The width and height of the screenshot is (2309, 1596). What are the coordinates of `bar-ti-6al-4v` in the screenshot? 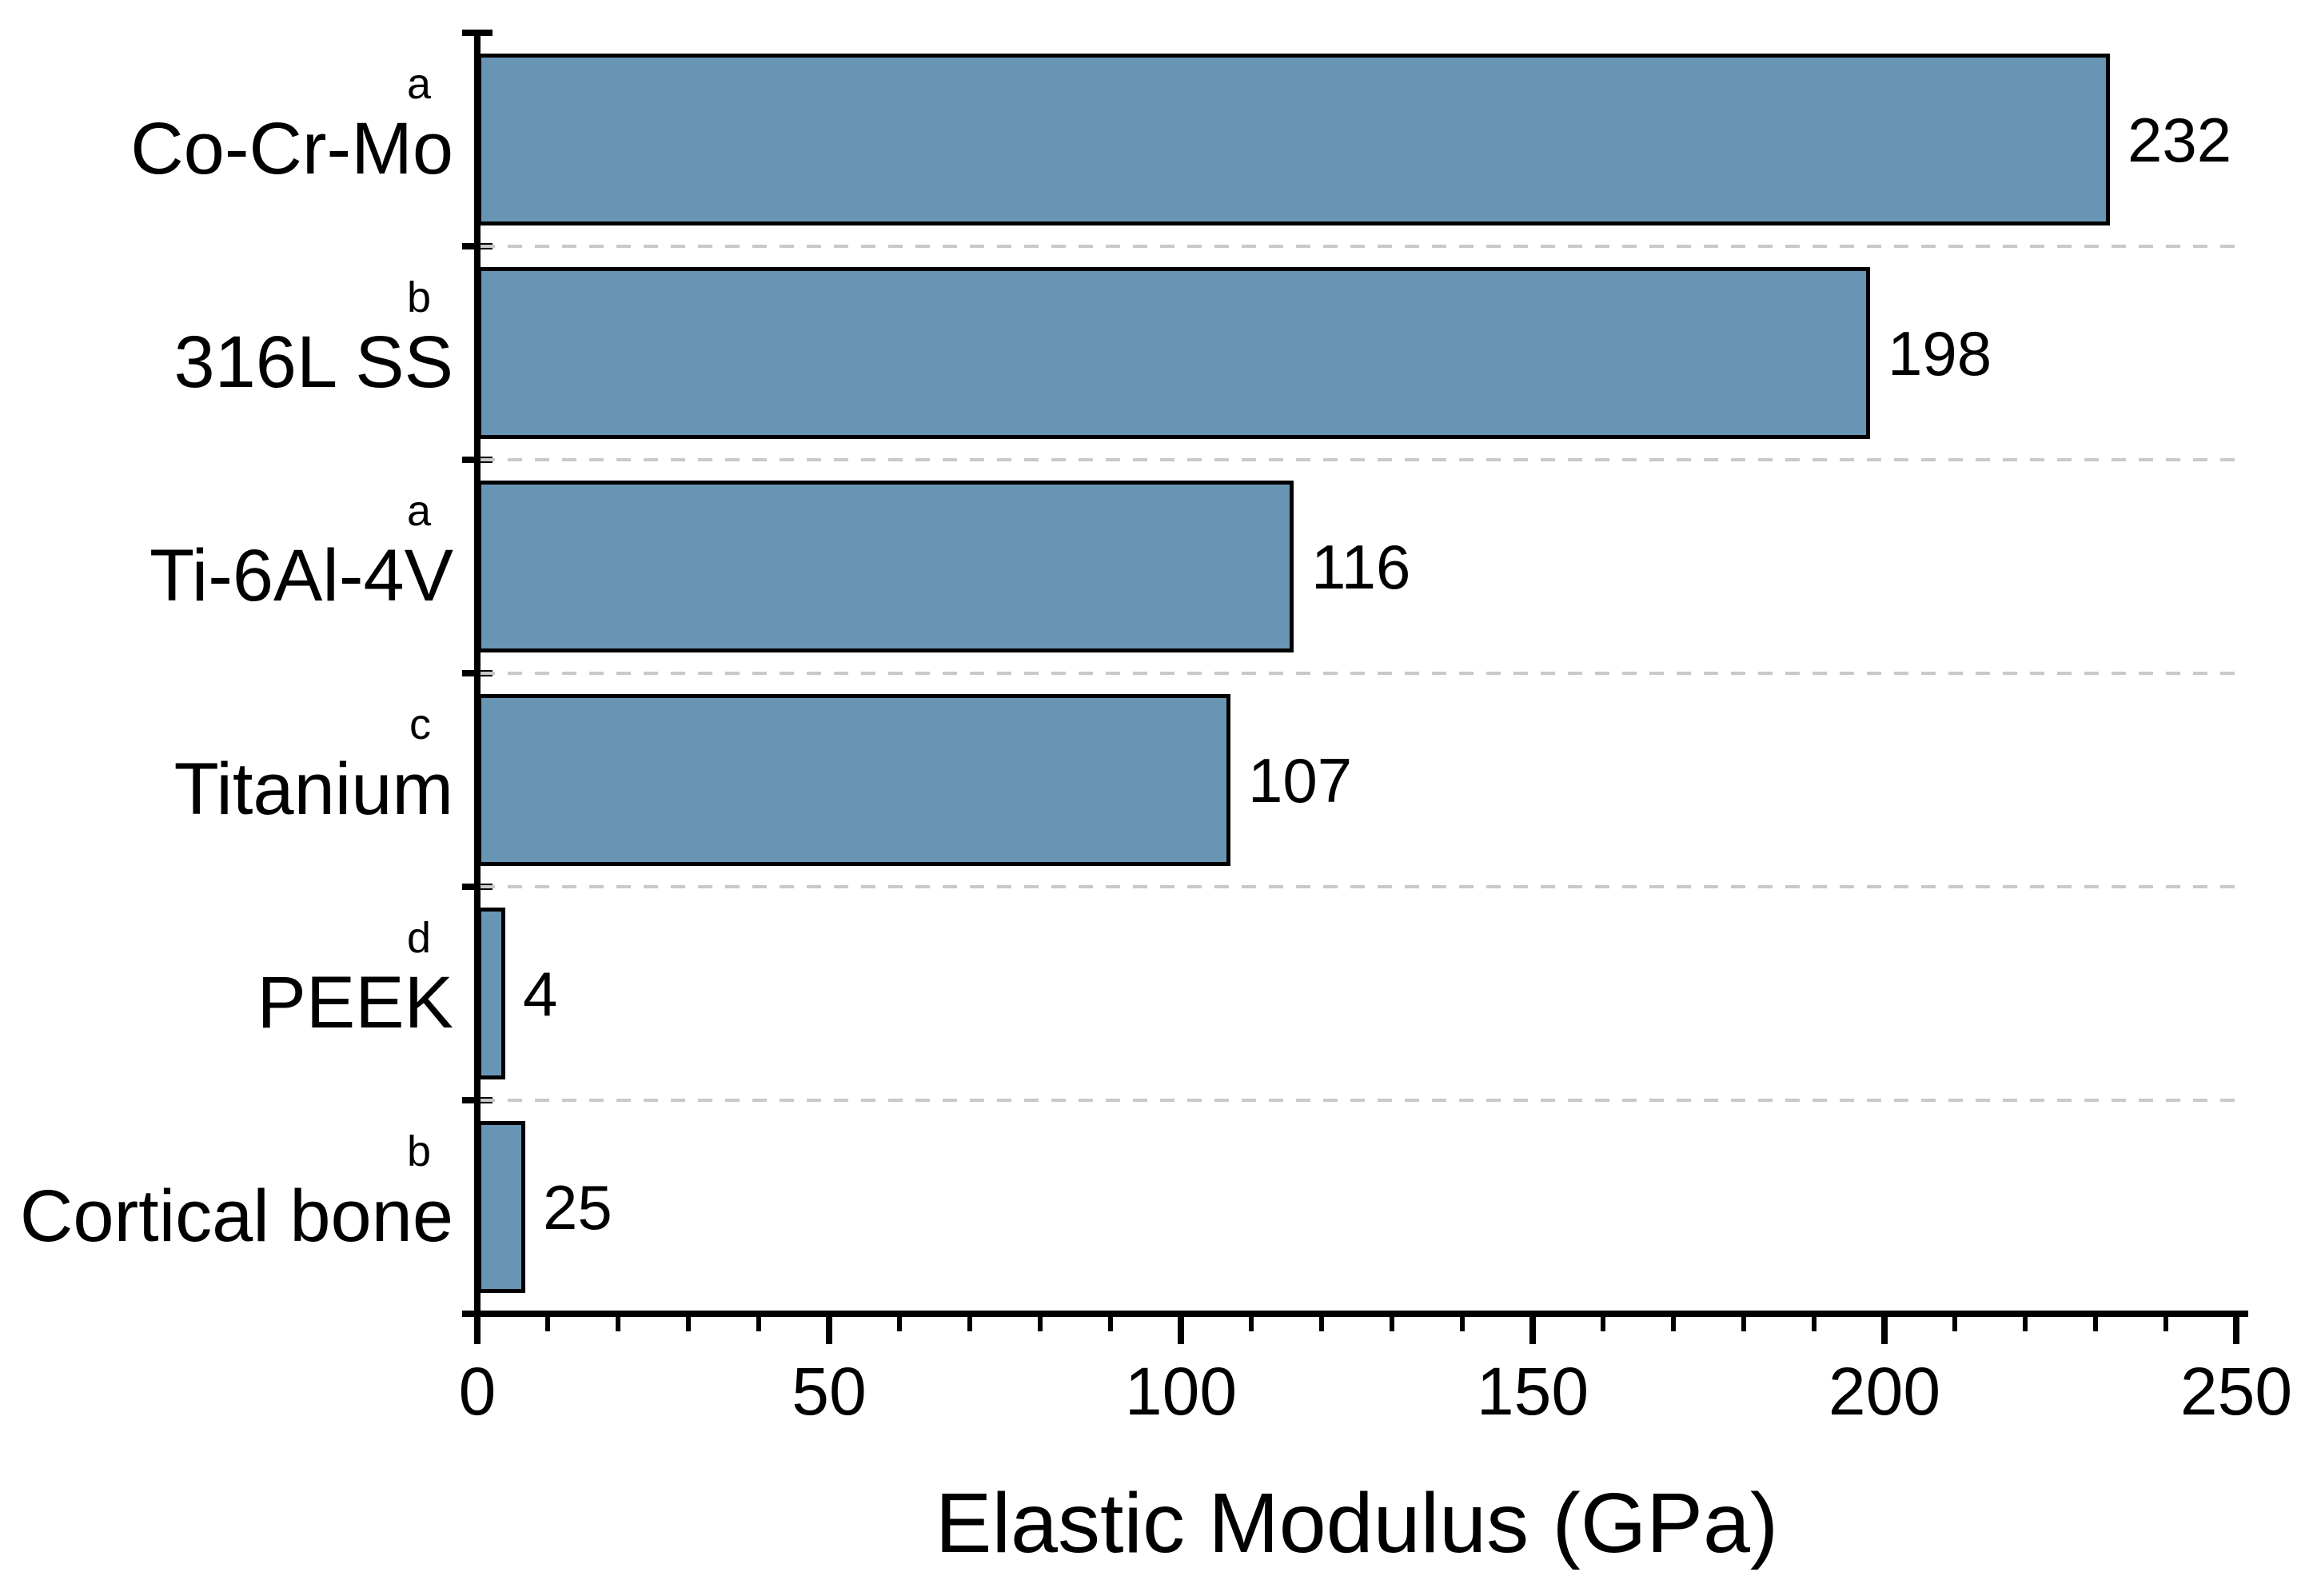 It's located at (885, 566).